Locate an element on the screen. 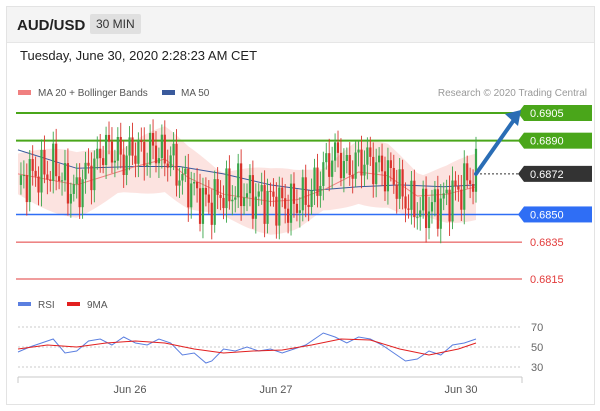 This screenshot has width=600, height=411. level-label-0-6872: 0.6872 is located at coordinates (547, 175).